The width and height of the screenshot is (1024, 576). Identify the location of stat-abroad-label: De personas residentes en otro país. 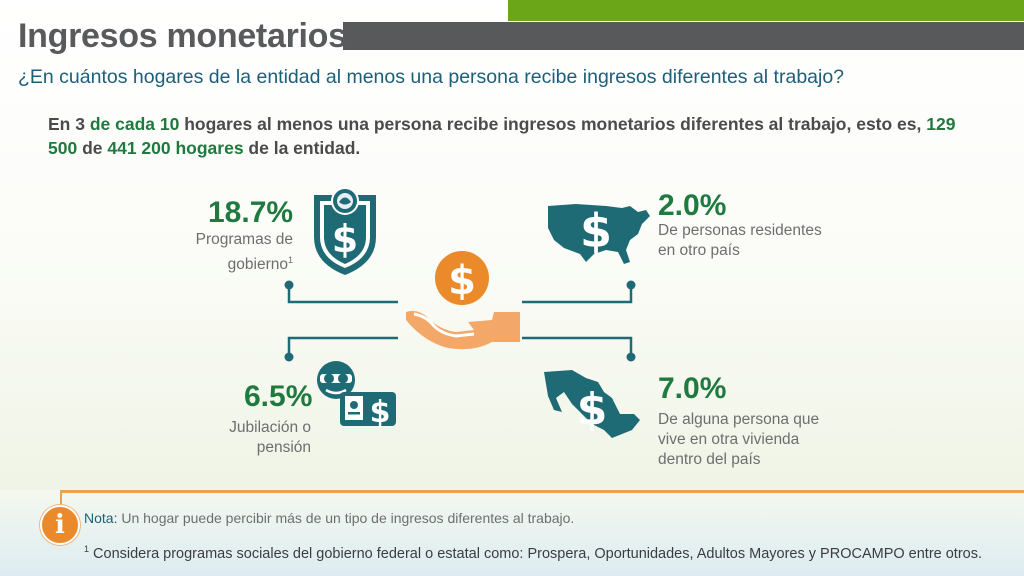
(758, 241).